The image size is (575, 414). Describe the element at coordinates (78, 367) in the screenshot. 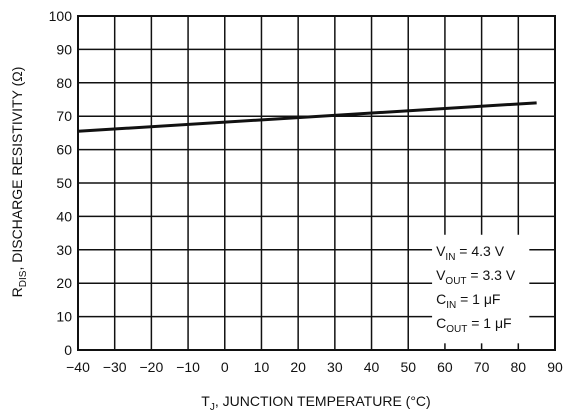

I see `x-tick-label: −40` at that location.